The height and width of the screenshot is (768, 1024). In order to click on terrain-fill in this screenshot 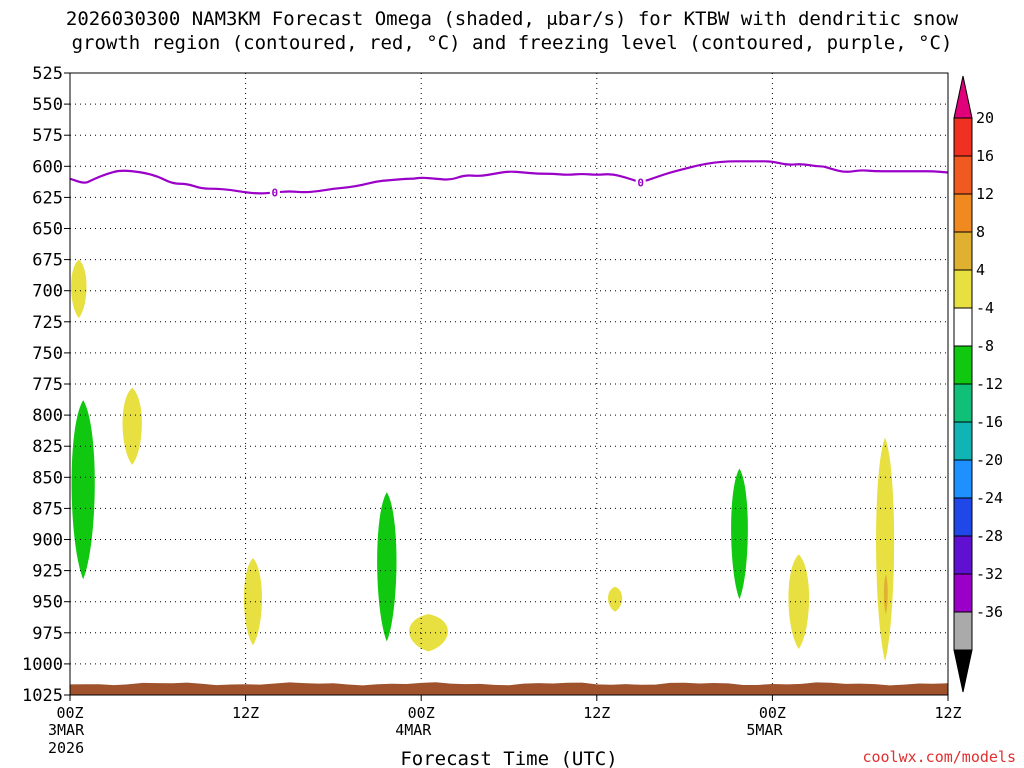, I will do `click(509, 688)`.